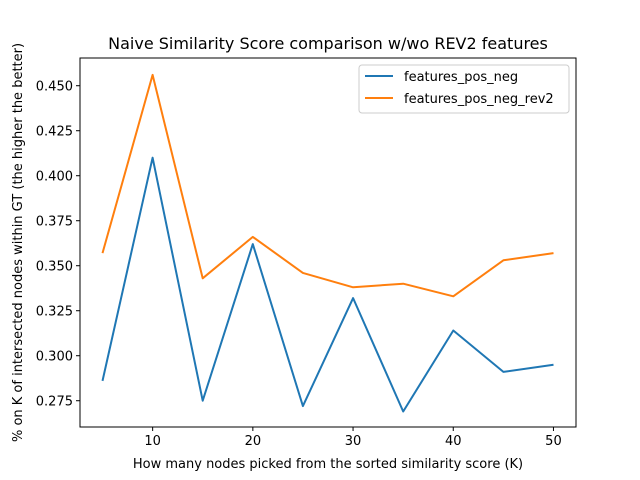 This screenshot has width=640, height=480. I want to click on legend-label-features-pos-neg-rev2: features_pos_neg_rev2, so click(479, 99).